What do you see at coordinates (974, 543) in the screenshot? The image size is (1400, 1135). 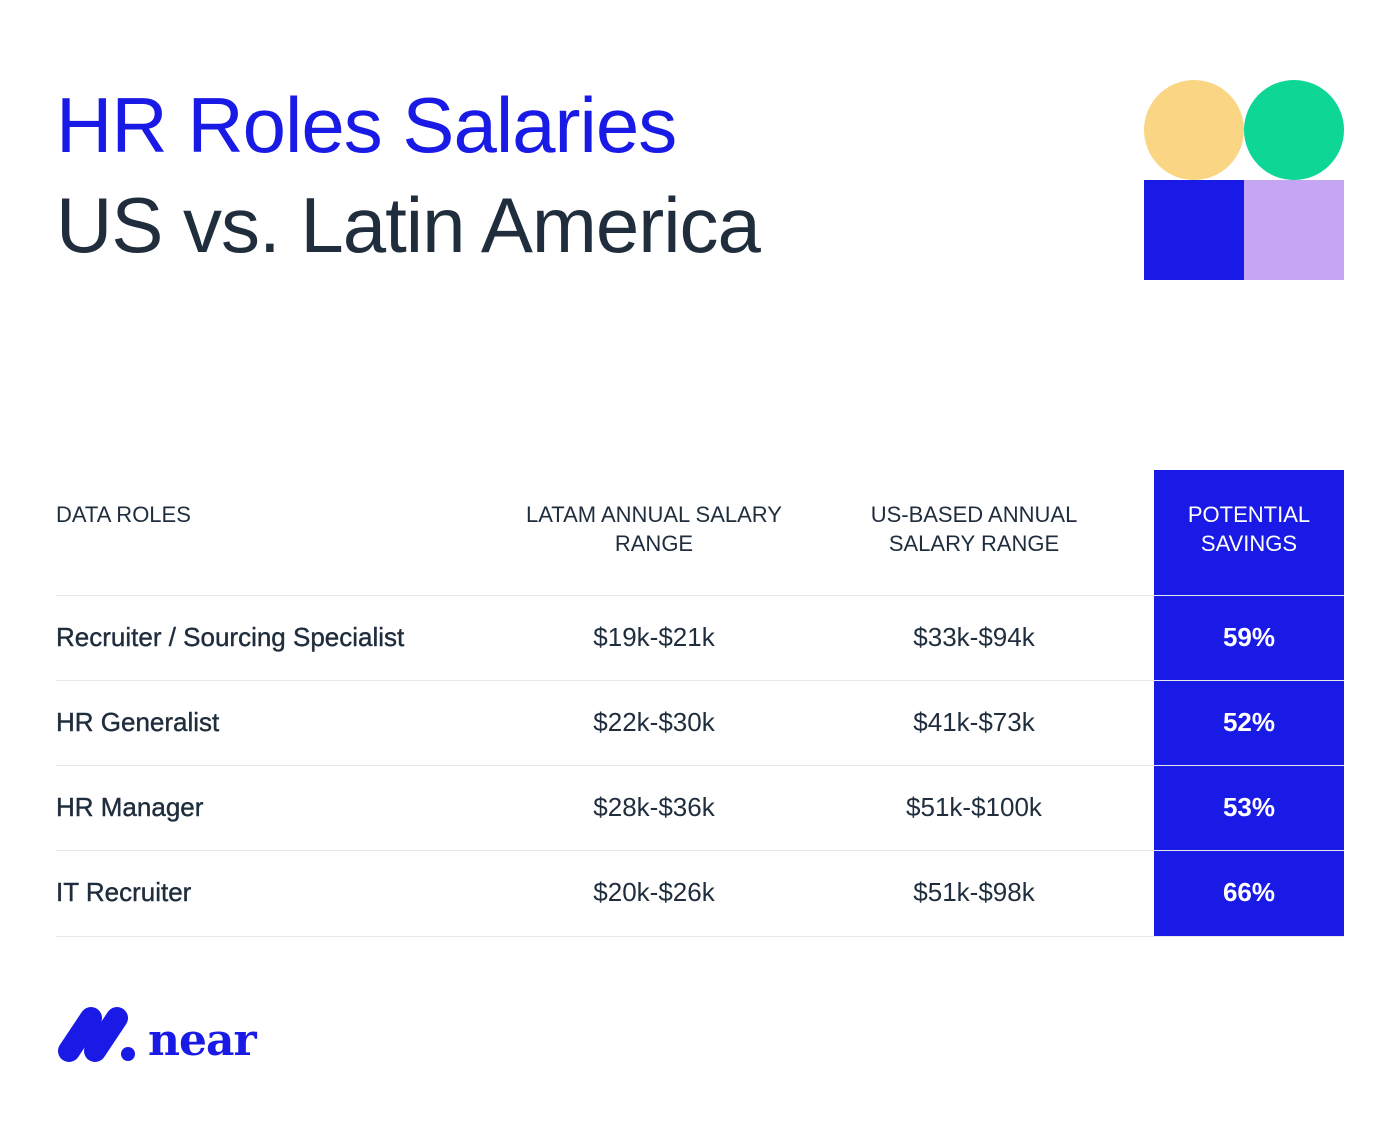 I see `header-us-line2: SALARY RANGE` at bounding box center [974, 543].